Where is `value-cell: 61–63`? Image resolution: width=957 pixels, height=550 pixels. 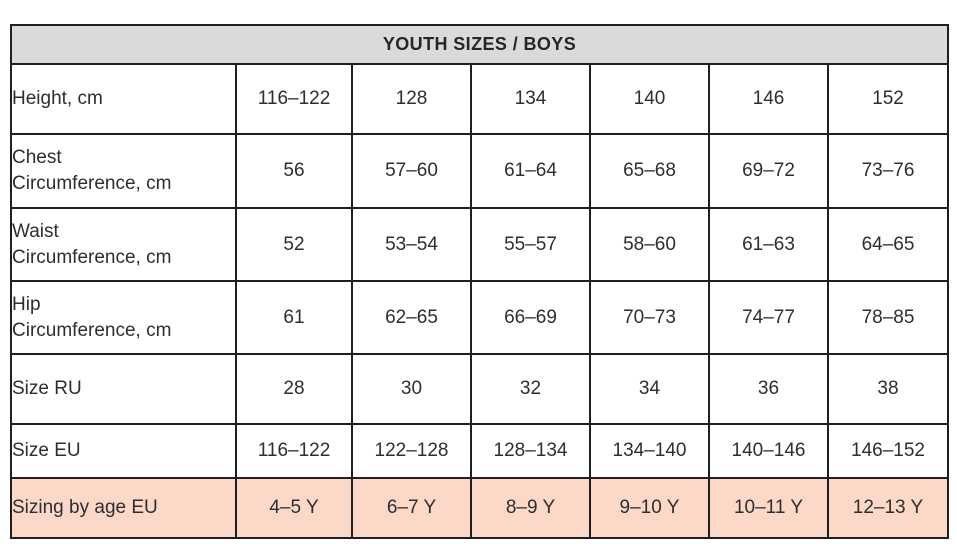 value-cell: 61–63 is located at coordinates (768, 244).